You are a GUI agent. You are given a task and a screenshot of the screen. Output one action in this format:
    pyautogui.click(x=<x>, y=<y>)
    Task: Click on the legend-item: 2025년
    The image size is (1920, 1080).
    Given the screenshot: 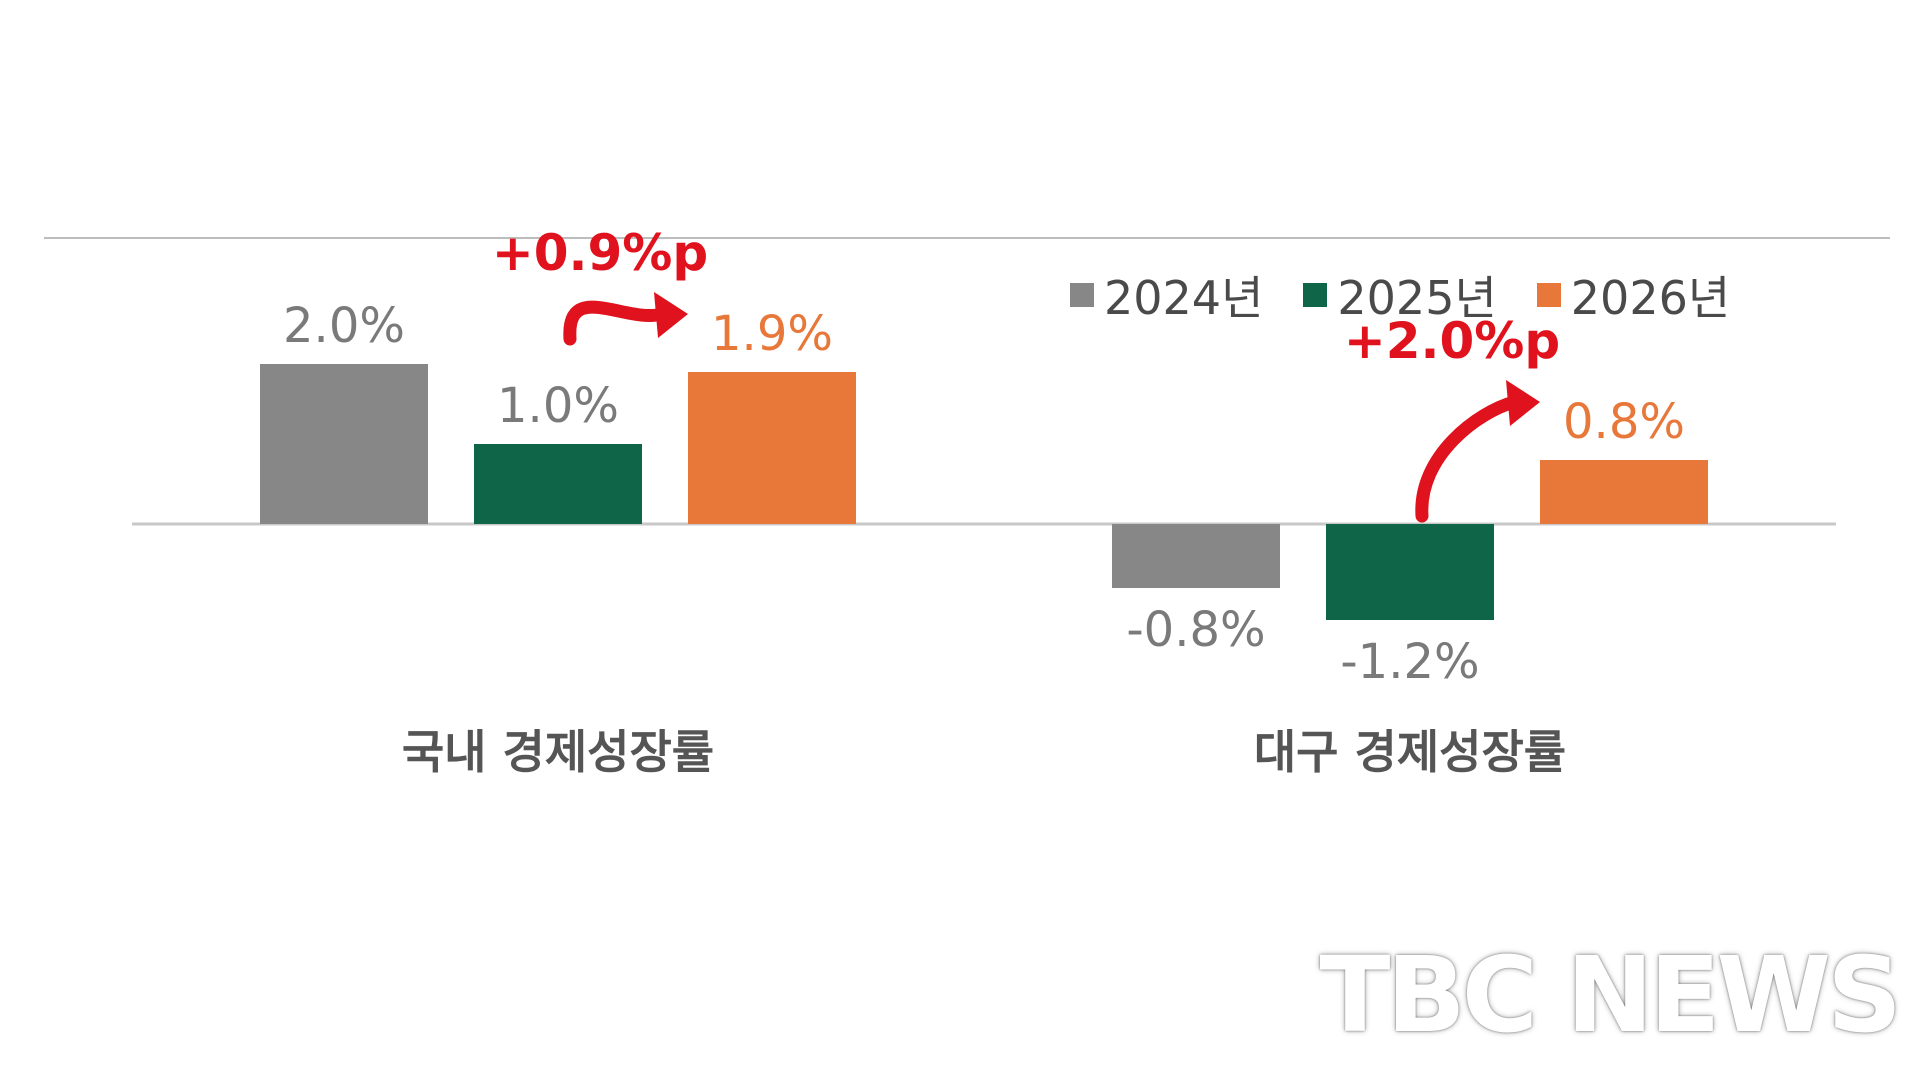 What is the action you would take?
    pyautogui.click(x=1400, y=295)
    